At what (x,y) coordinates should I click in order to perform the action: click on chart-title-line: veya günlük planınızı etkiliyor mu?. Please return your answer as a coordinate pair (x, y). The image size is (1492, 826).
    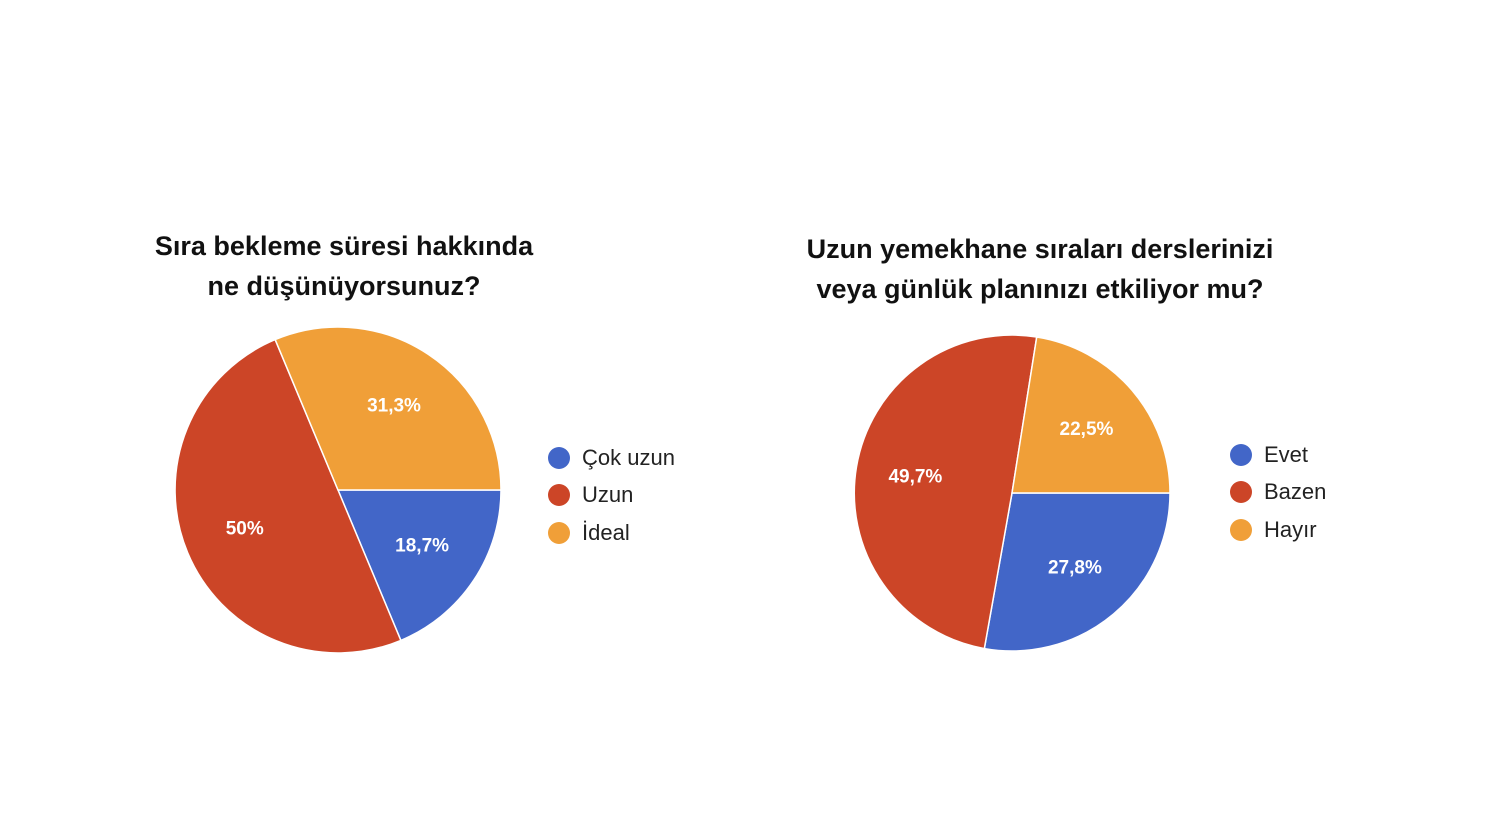
    Looking at the image, I should click on (1040, 289).